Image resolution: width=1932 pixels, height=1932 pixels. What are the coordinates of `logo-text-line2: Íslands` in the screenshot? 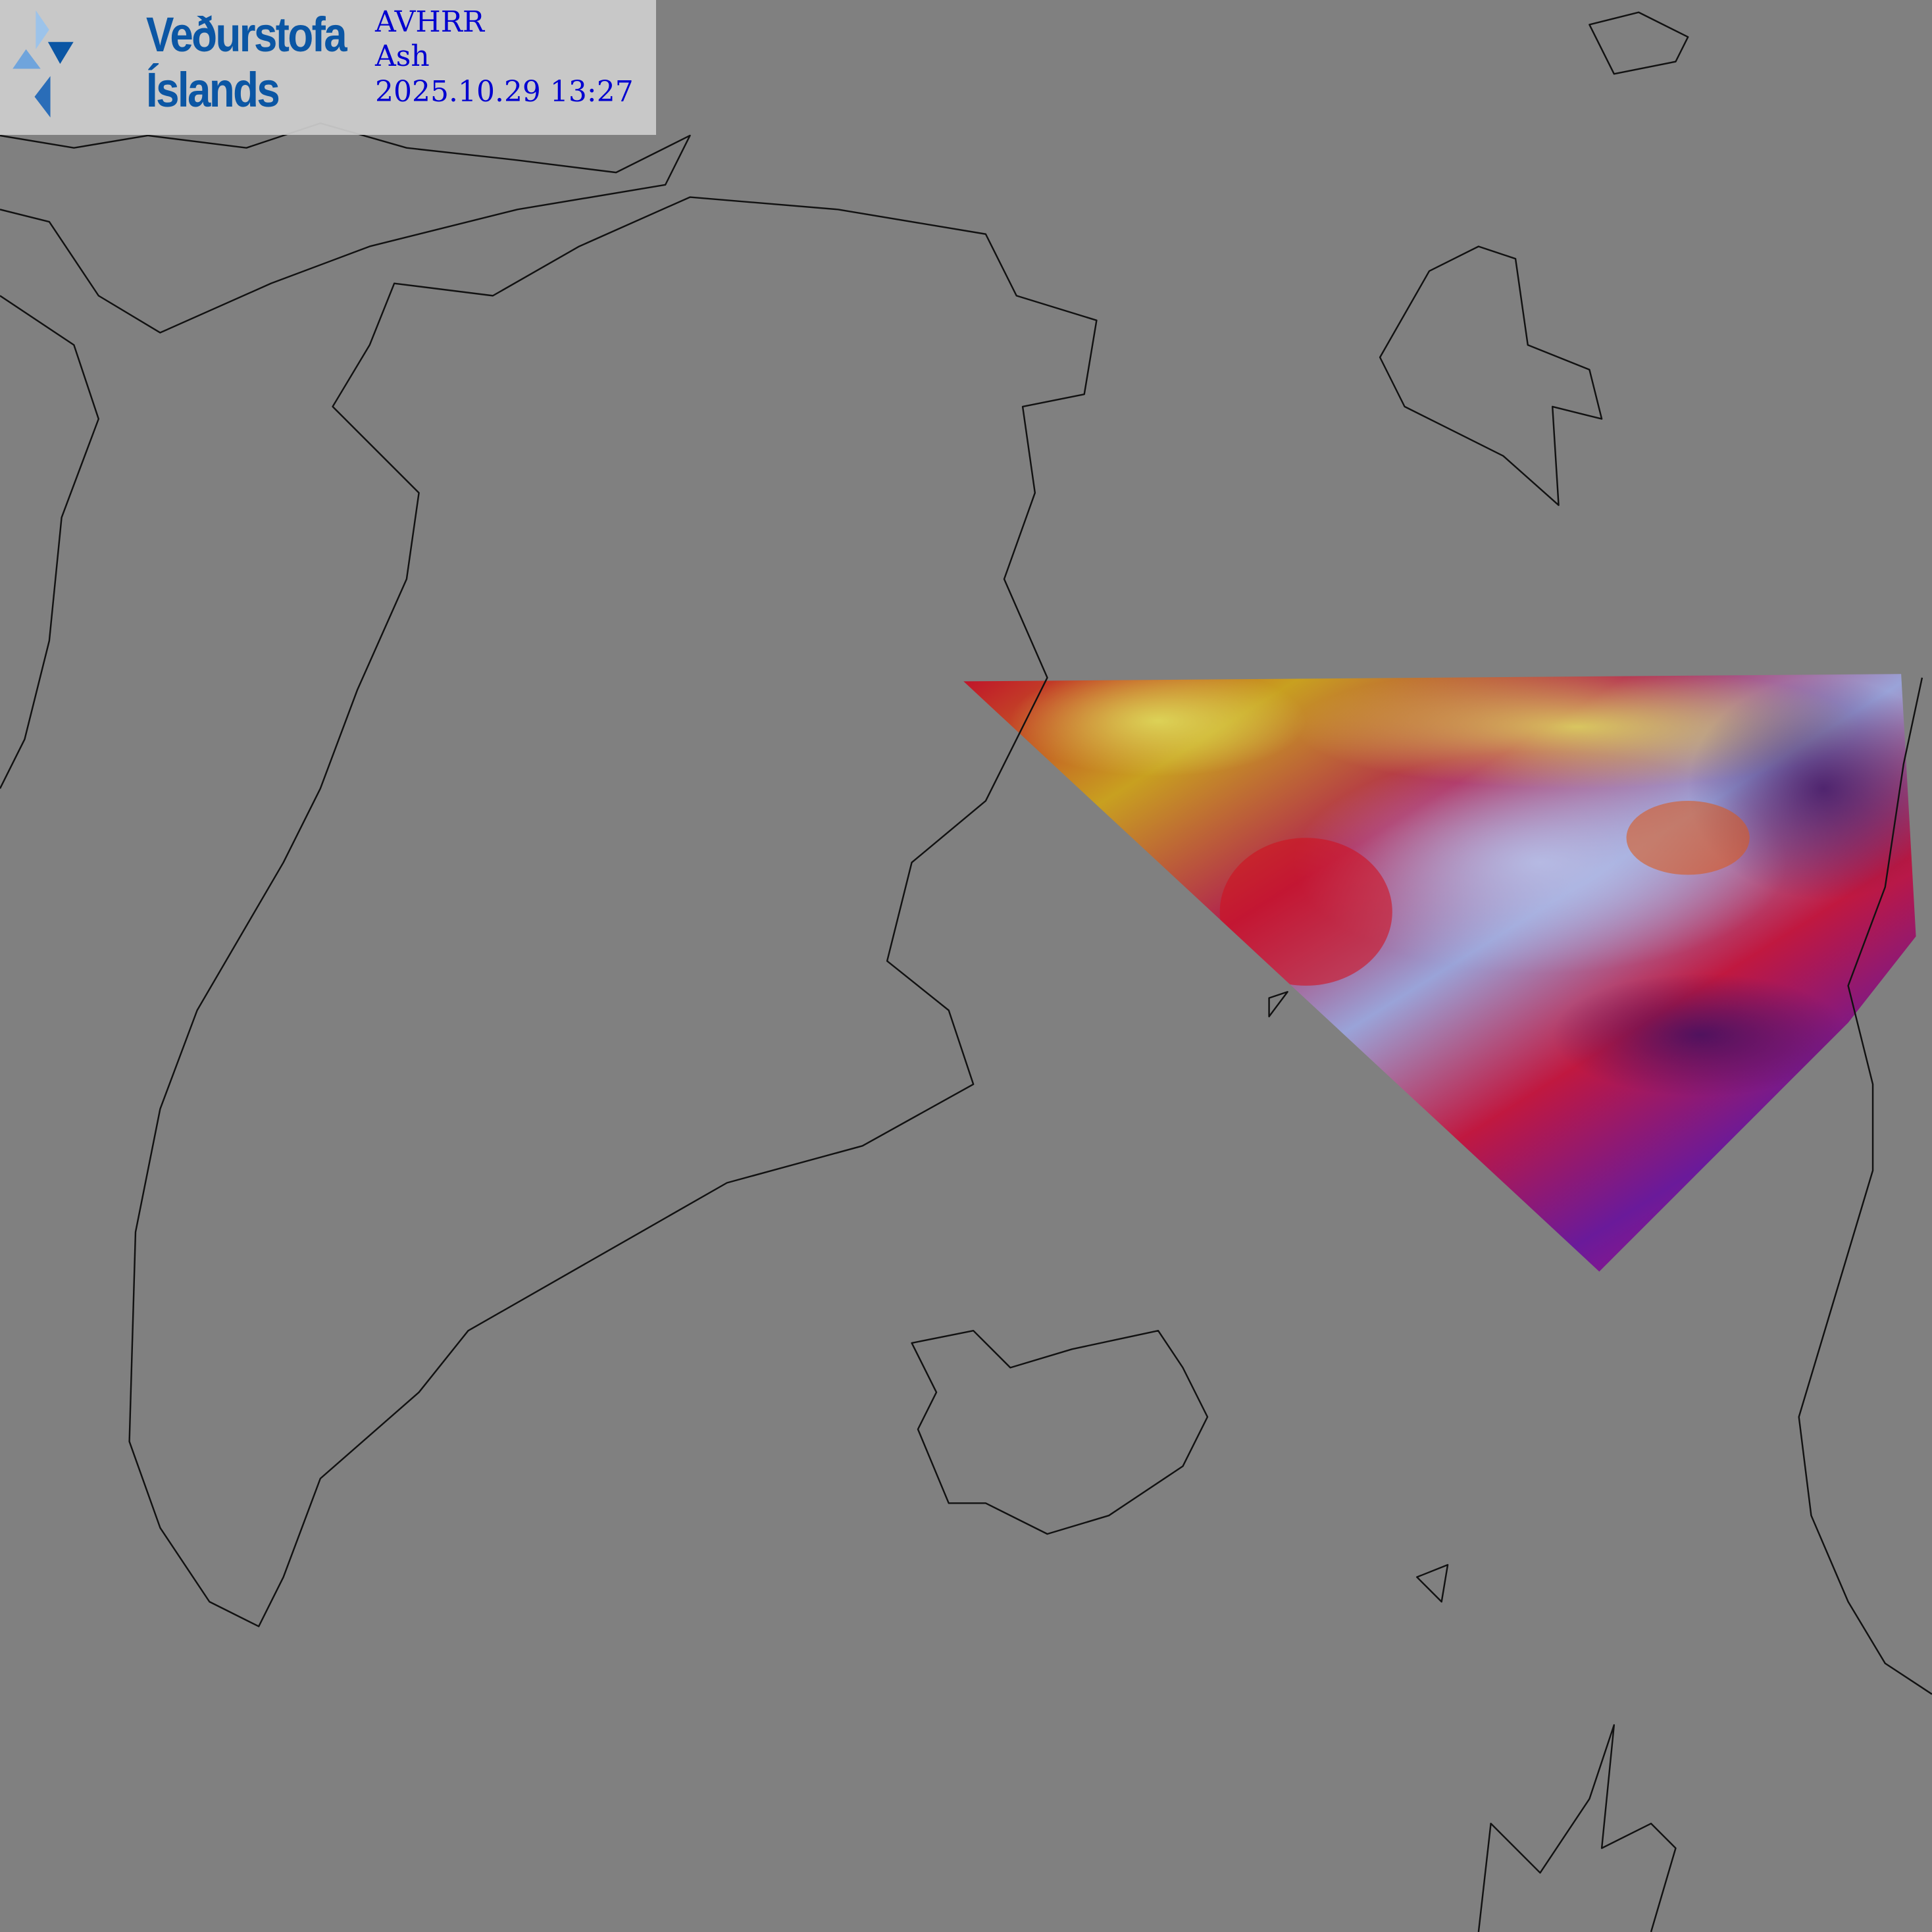 It's located at (213, 90).